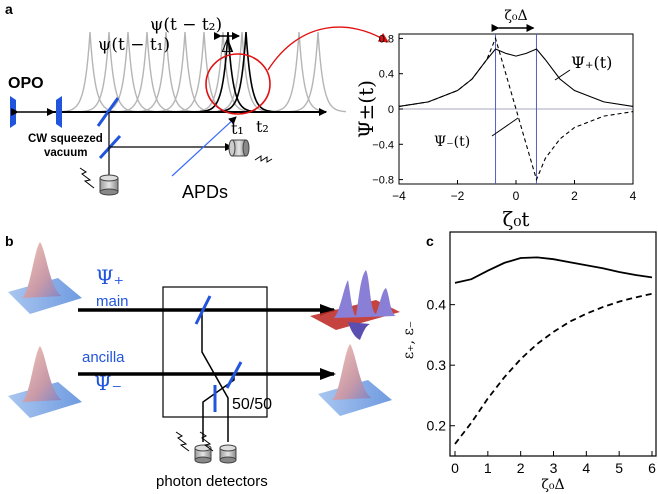 Image resolution: width=658 pixels, height=494 pixels. Describe the element at coordinates (9, 241) in the screenshot. I see `panel-label-b: b` at that location.